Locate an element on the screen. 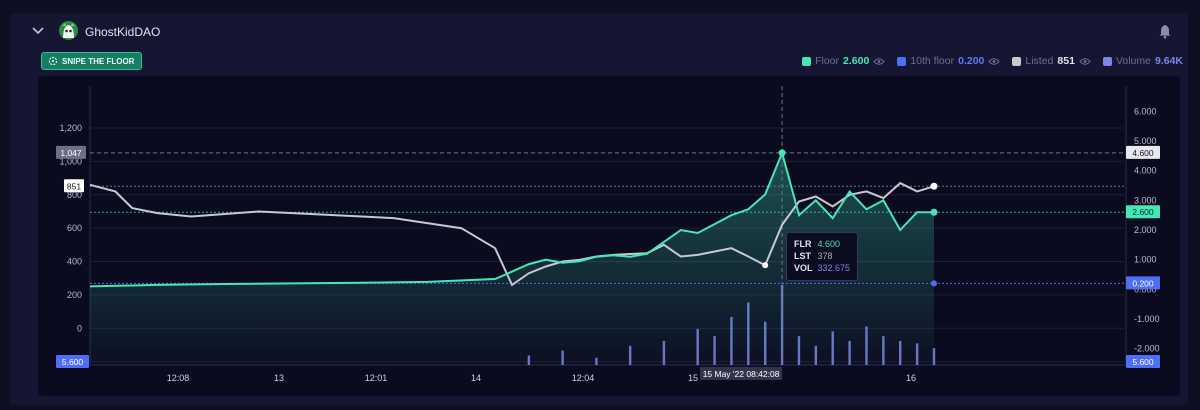 Image resolution: width=1200 pixels, height=410 pixels. left-bottom-badge-text: 5.600 is located at coordinates (73, 362).